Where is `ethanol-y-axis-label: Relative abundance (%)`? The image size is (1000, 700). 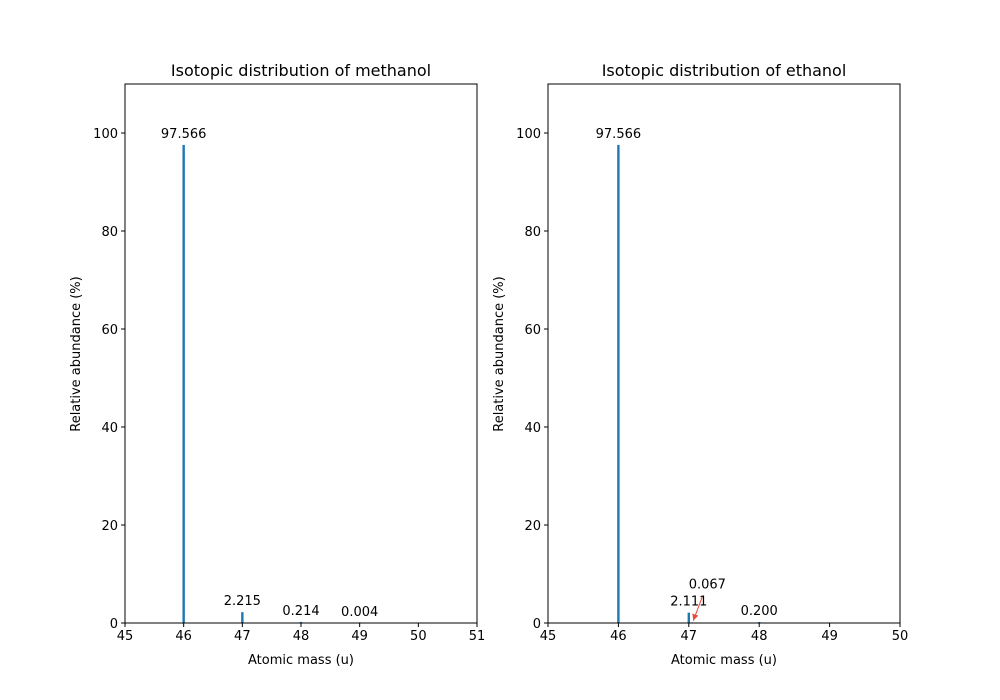 ethanol-y-axis-label: Relative abundance (%) is located at coordinates (499, 354).